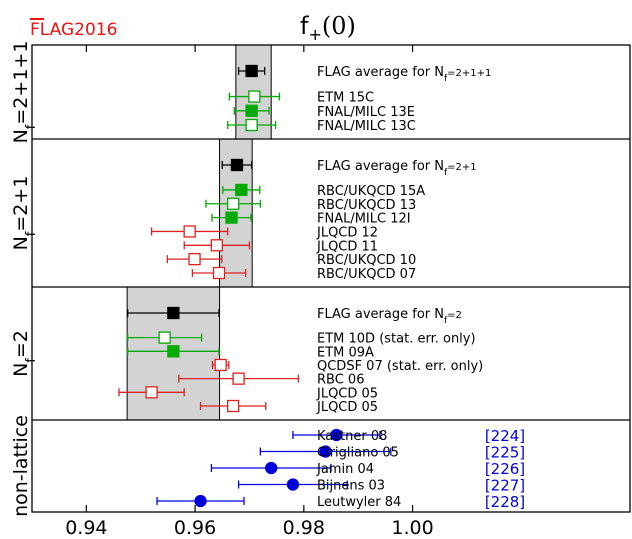 This screenshot has height=539, width=632. What do you see at coordinates (294, 316) in the screenshot?
I see `data-point: FLAG average for Nf=2` at bounding box center [294, 316].